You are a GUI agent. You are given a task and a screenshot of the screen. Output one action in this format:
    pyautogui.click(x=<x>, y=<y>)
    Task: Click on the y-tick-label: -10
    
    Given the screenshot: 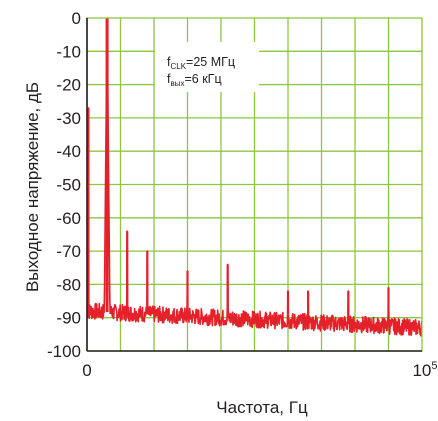 What is the action you would take?
    pyautogui.click(x=68, y=51)
    